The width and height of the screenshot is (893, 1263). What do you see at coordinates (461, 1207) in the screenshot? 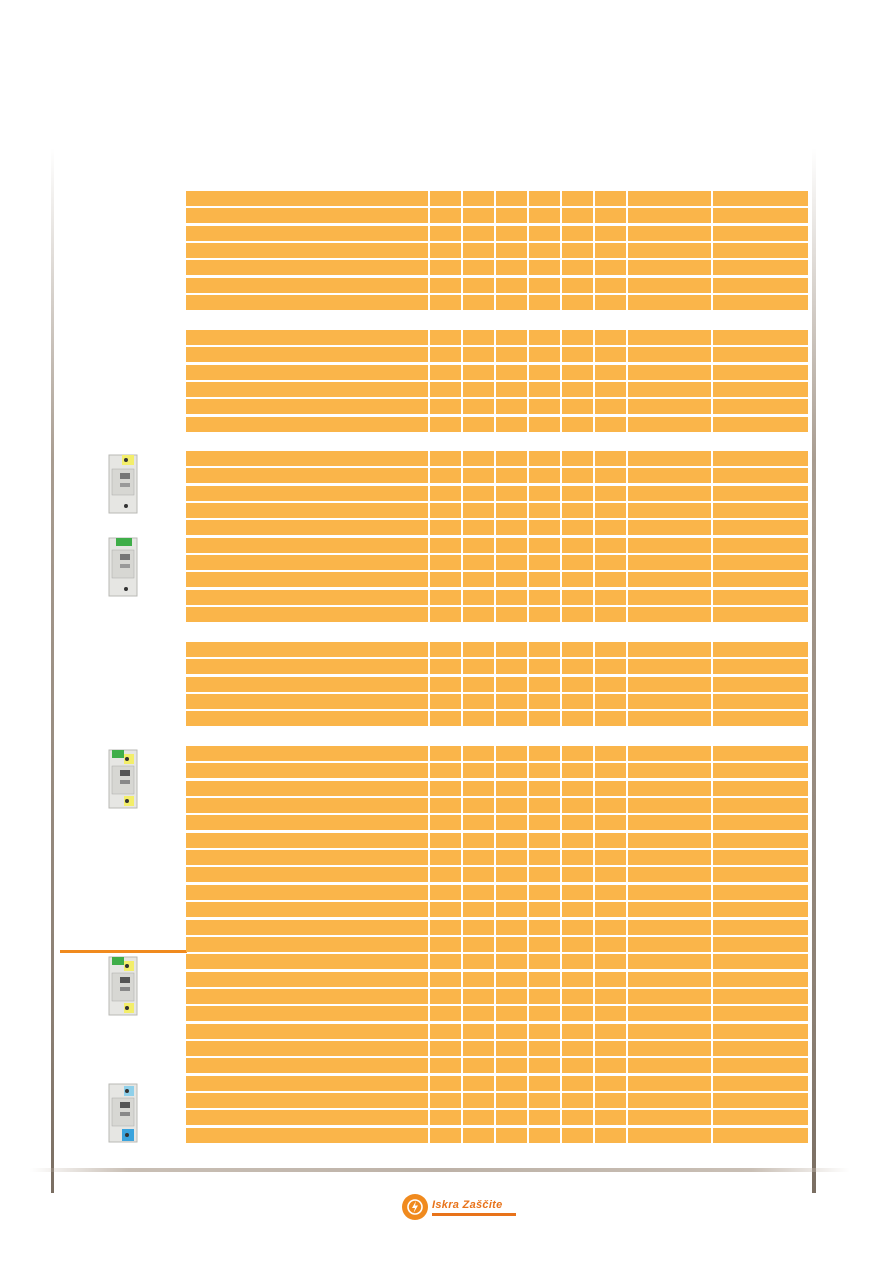
I see `company-logo: Iskra Zaščite` at bounding box center [461, 1207].